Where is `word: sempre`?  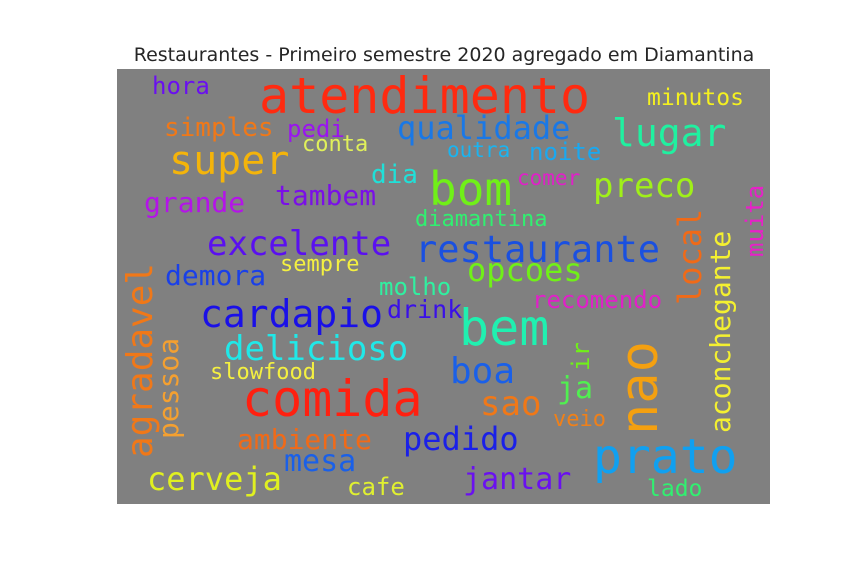 word: sempre is located at coordinates (320, 264).